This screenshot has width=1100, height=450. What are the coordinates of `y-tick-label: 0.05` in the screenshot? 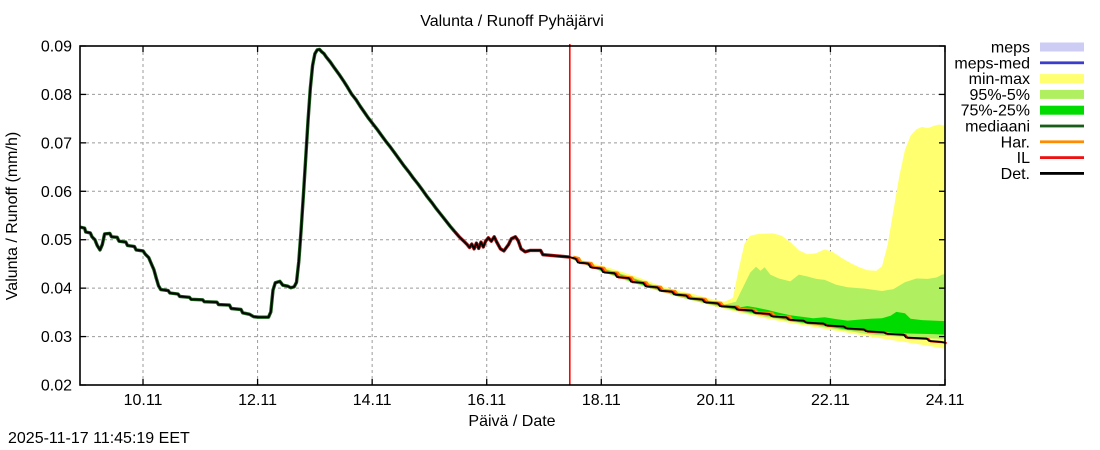 It's located at (56, 240).